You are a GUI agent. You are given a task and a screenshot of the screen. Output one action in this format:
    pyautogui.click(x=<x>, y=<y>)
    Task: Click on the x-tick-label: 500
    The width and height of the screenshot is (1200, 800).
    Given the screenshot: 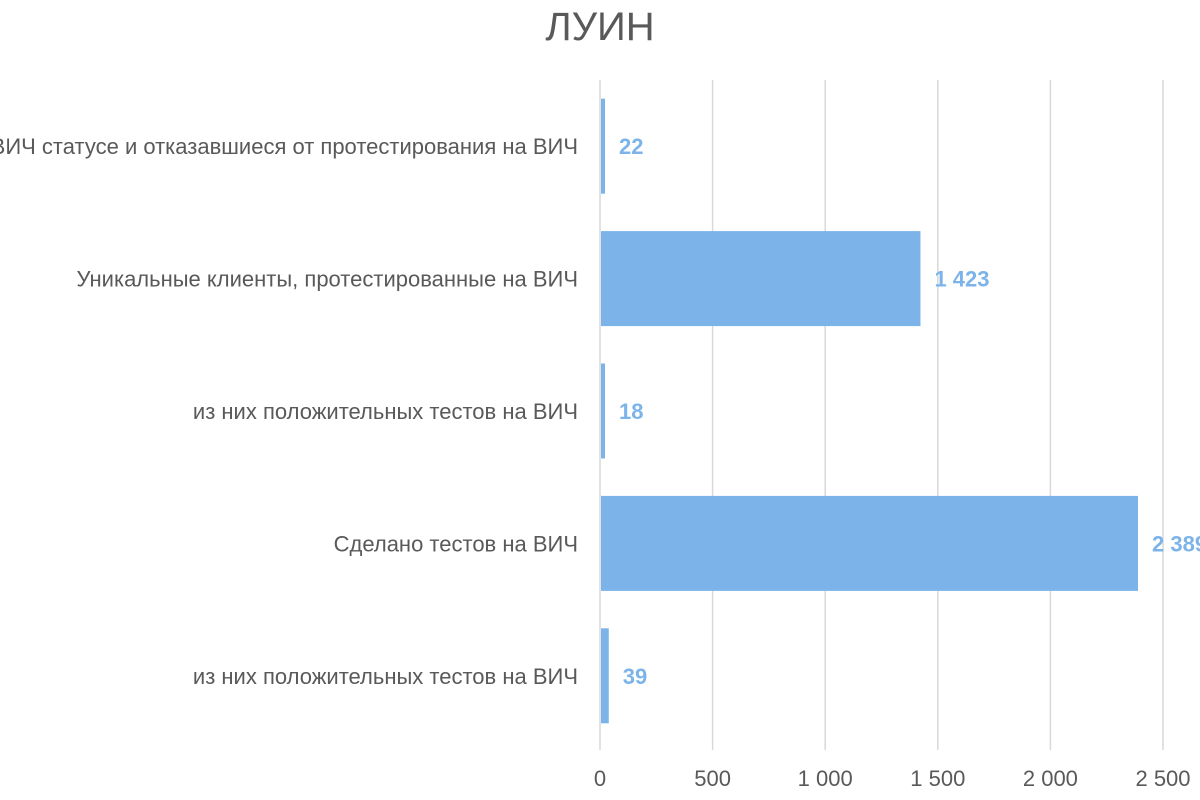 What is the action you would take?
    pyautogui.click(x=712, y=778)
    